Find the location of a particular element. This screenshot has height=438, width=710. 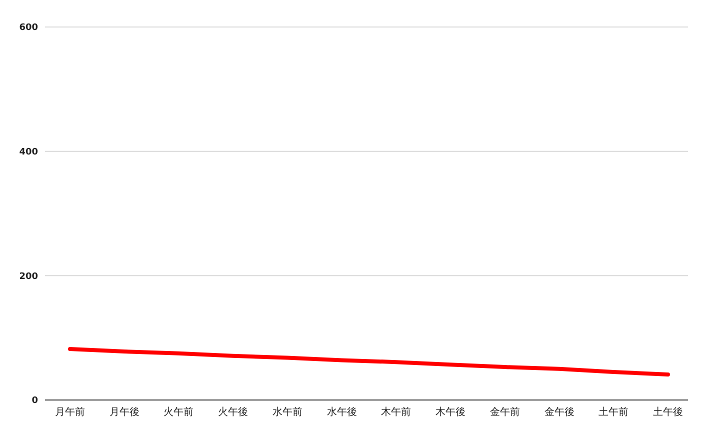

x-tick-label: 水午前 is located at coordinates (287, 412).